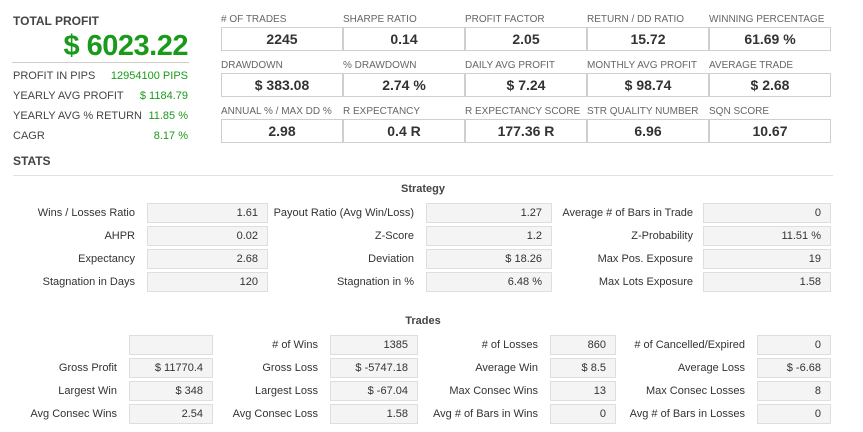 This screenshot has height=432, width=863. What do you see at coordinates (168, 116) in the screenshot?
I see `summary-value: 11.85 %` at bounding box center [168, 116].